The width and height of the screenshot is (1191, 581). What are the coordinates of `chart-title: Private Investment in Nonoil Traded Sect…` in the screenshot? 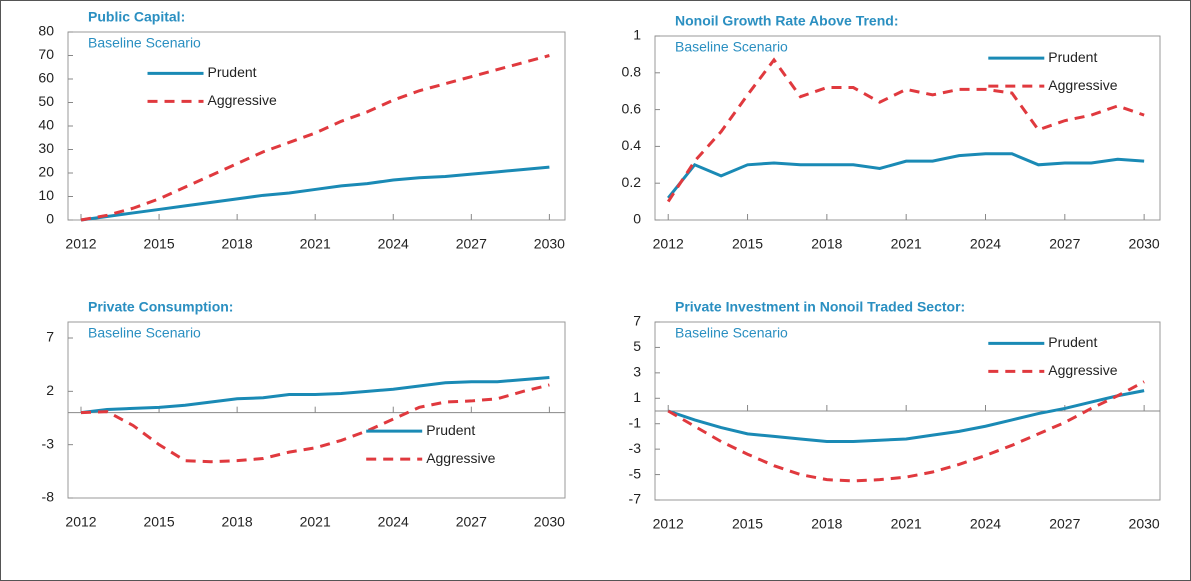 It's located at (820, 307).